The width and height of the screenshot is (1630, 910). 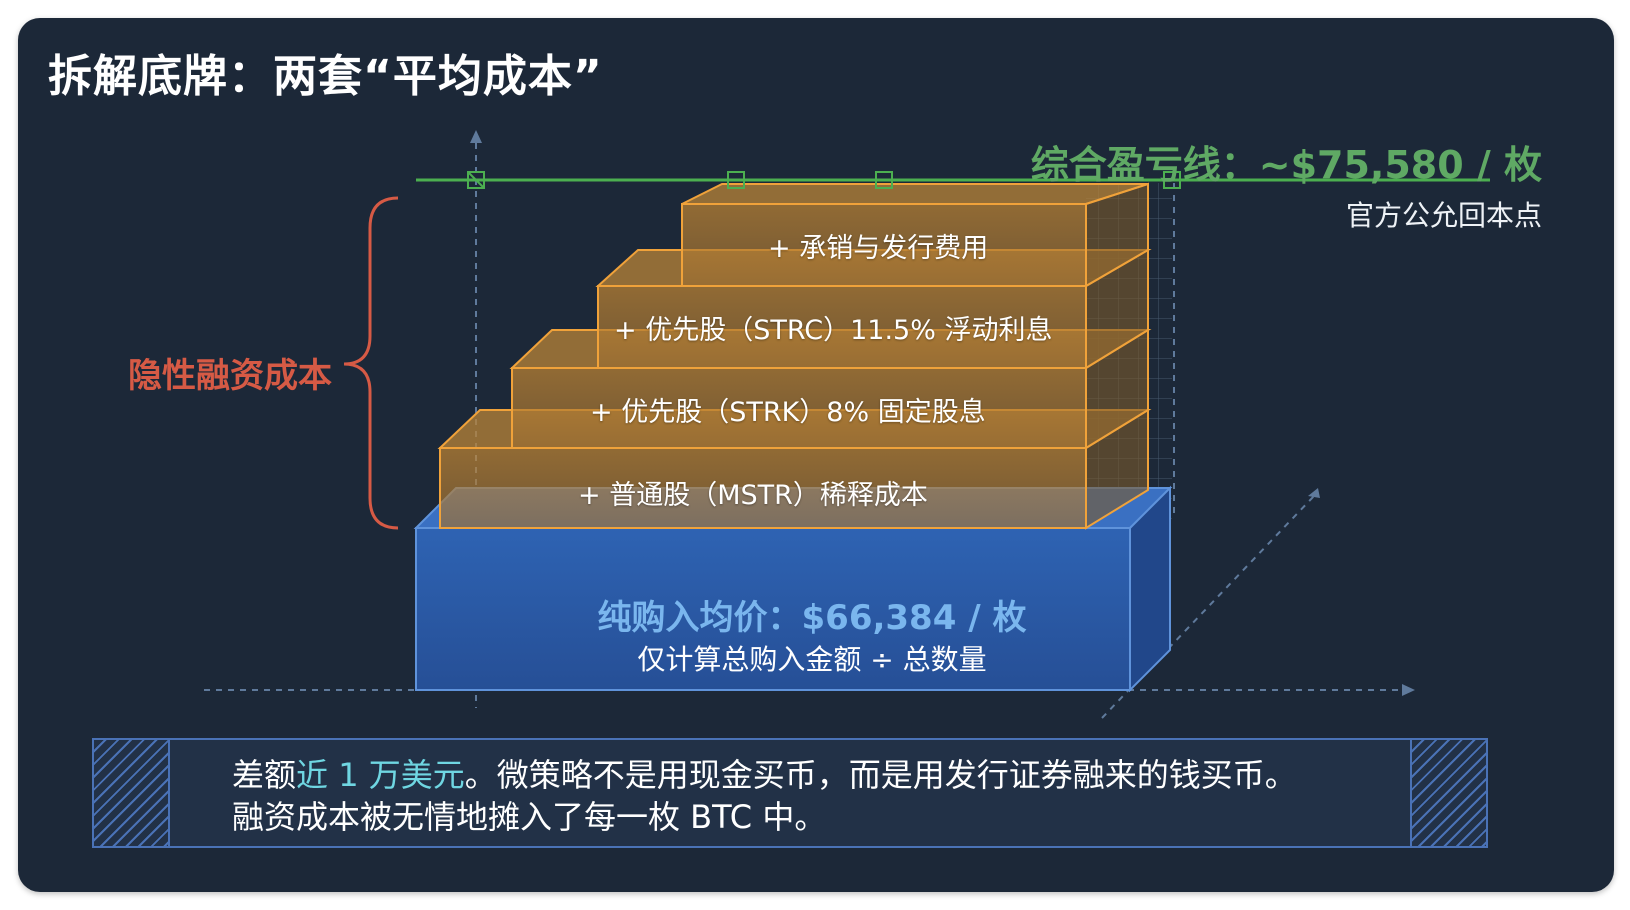 I want to click on layer-label-underwriting: + 承销与发行费用, so click(x=878, y=248).